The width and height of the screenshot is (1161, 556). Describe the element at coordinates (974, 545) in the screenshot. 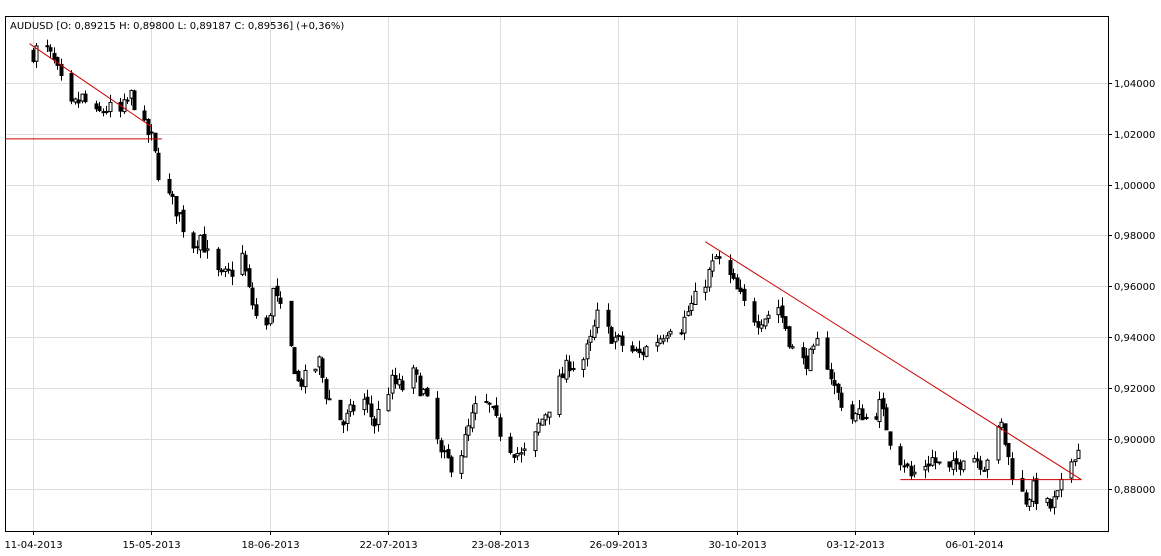

I see `x-tick-label: 06-01-2014` at that location.